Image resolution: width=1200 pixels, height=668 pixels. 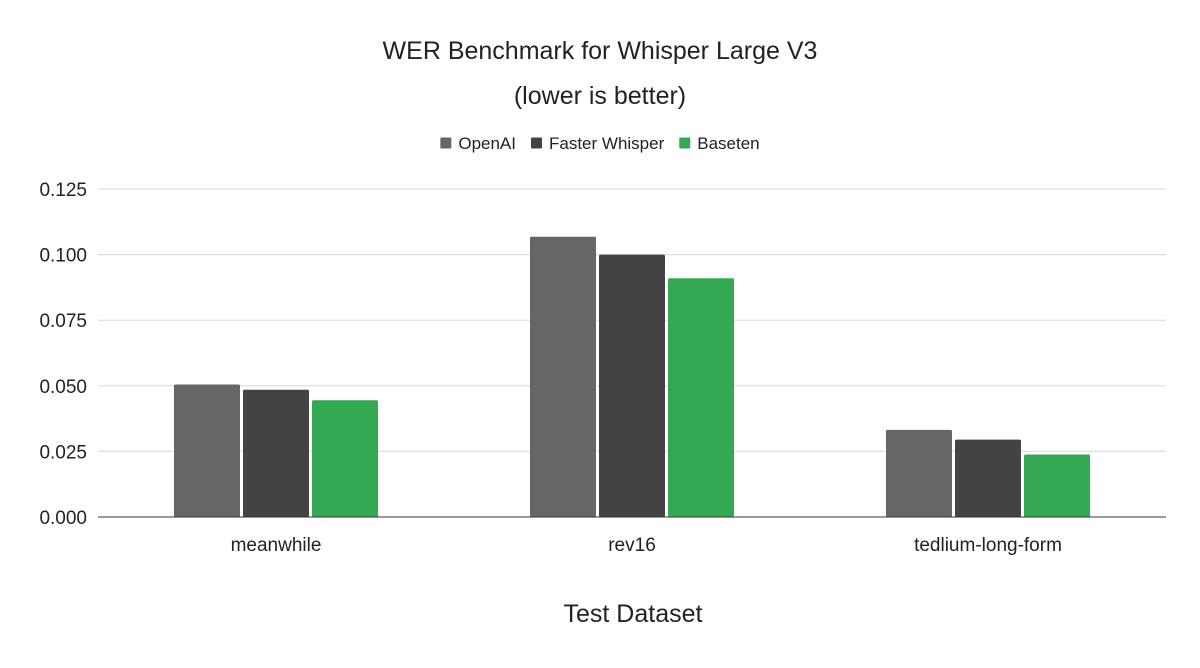 What do you see at coordinates (600, 51) in the screenshot?
I see `chart-title: WER Benchmark for Whisper Large V3` at bounding box center [600, 51].